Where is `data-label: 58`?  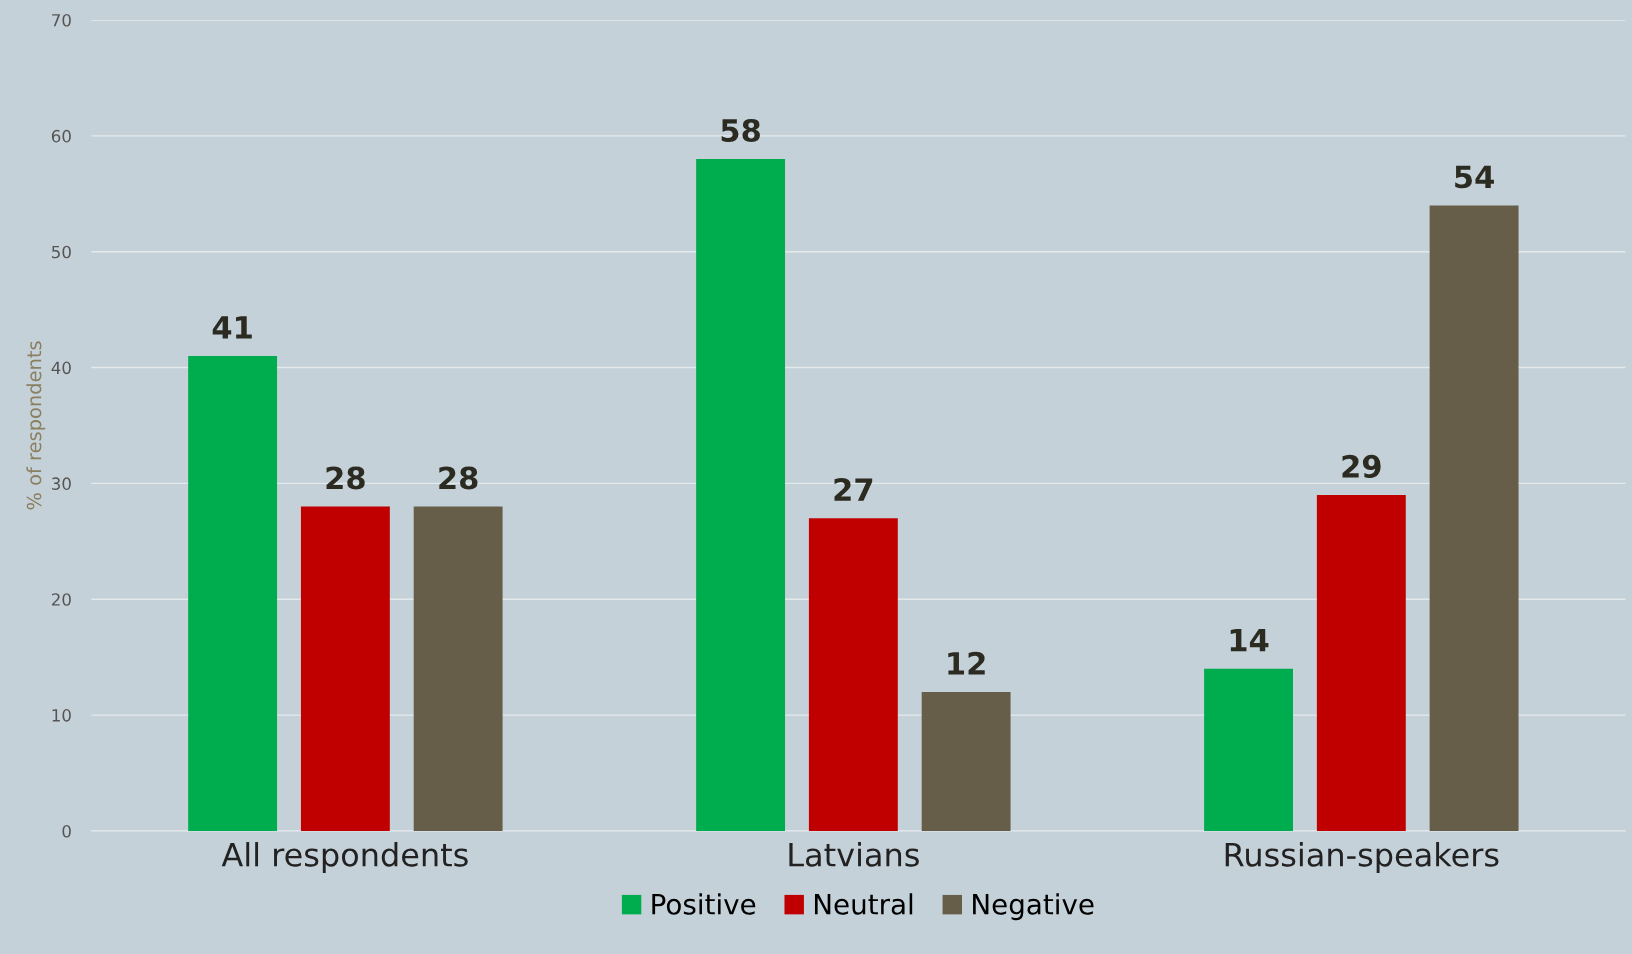
data-label: 58 is located at coordinates (740, 130).